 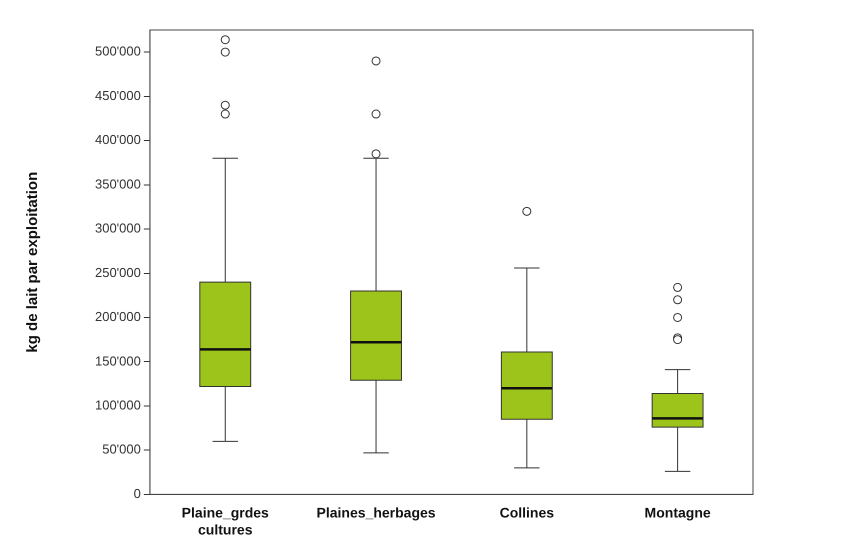 What do you see at coordinates (226, 521) in the screenshot?
I see `x-tick-label: Plaine_grdes cultures` at bounding box center [226, 521].